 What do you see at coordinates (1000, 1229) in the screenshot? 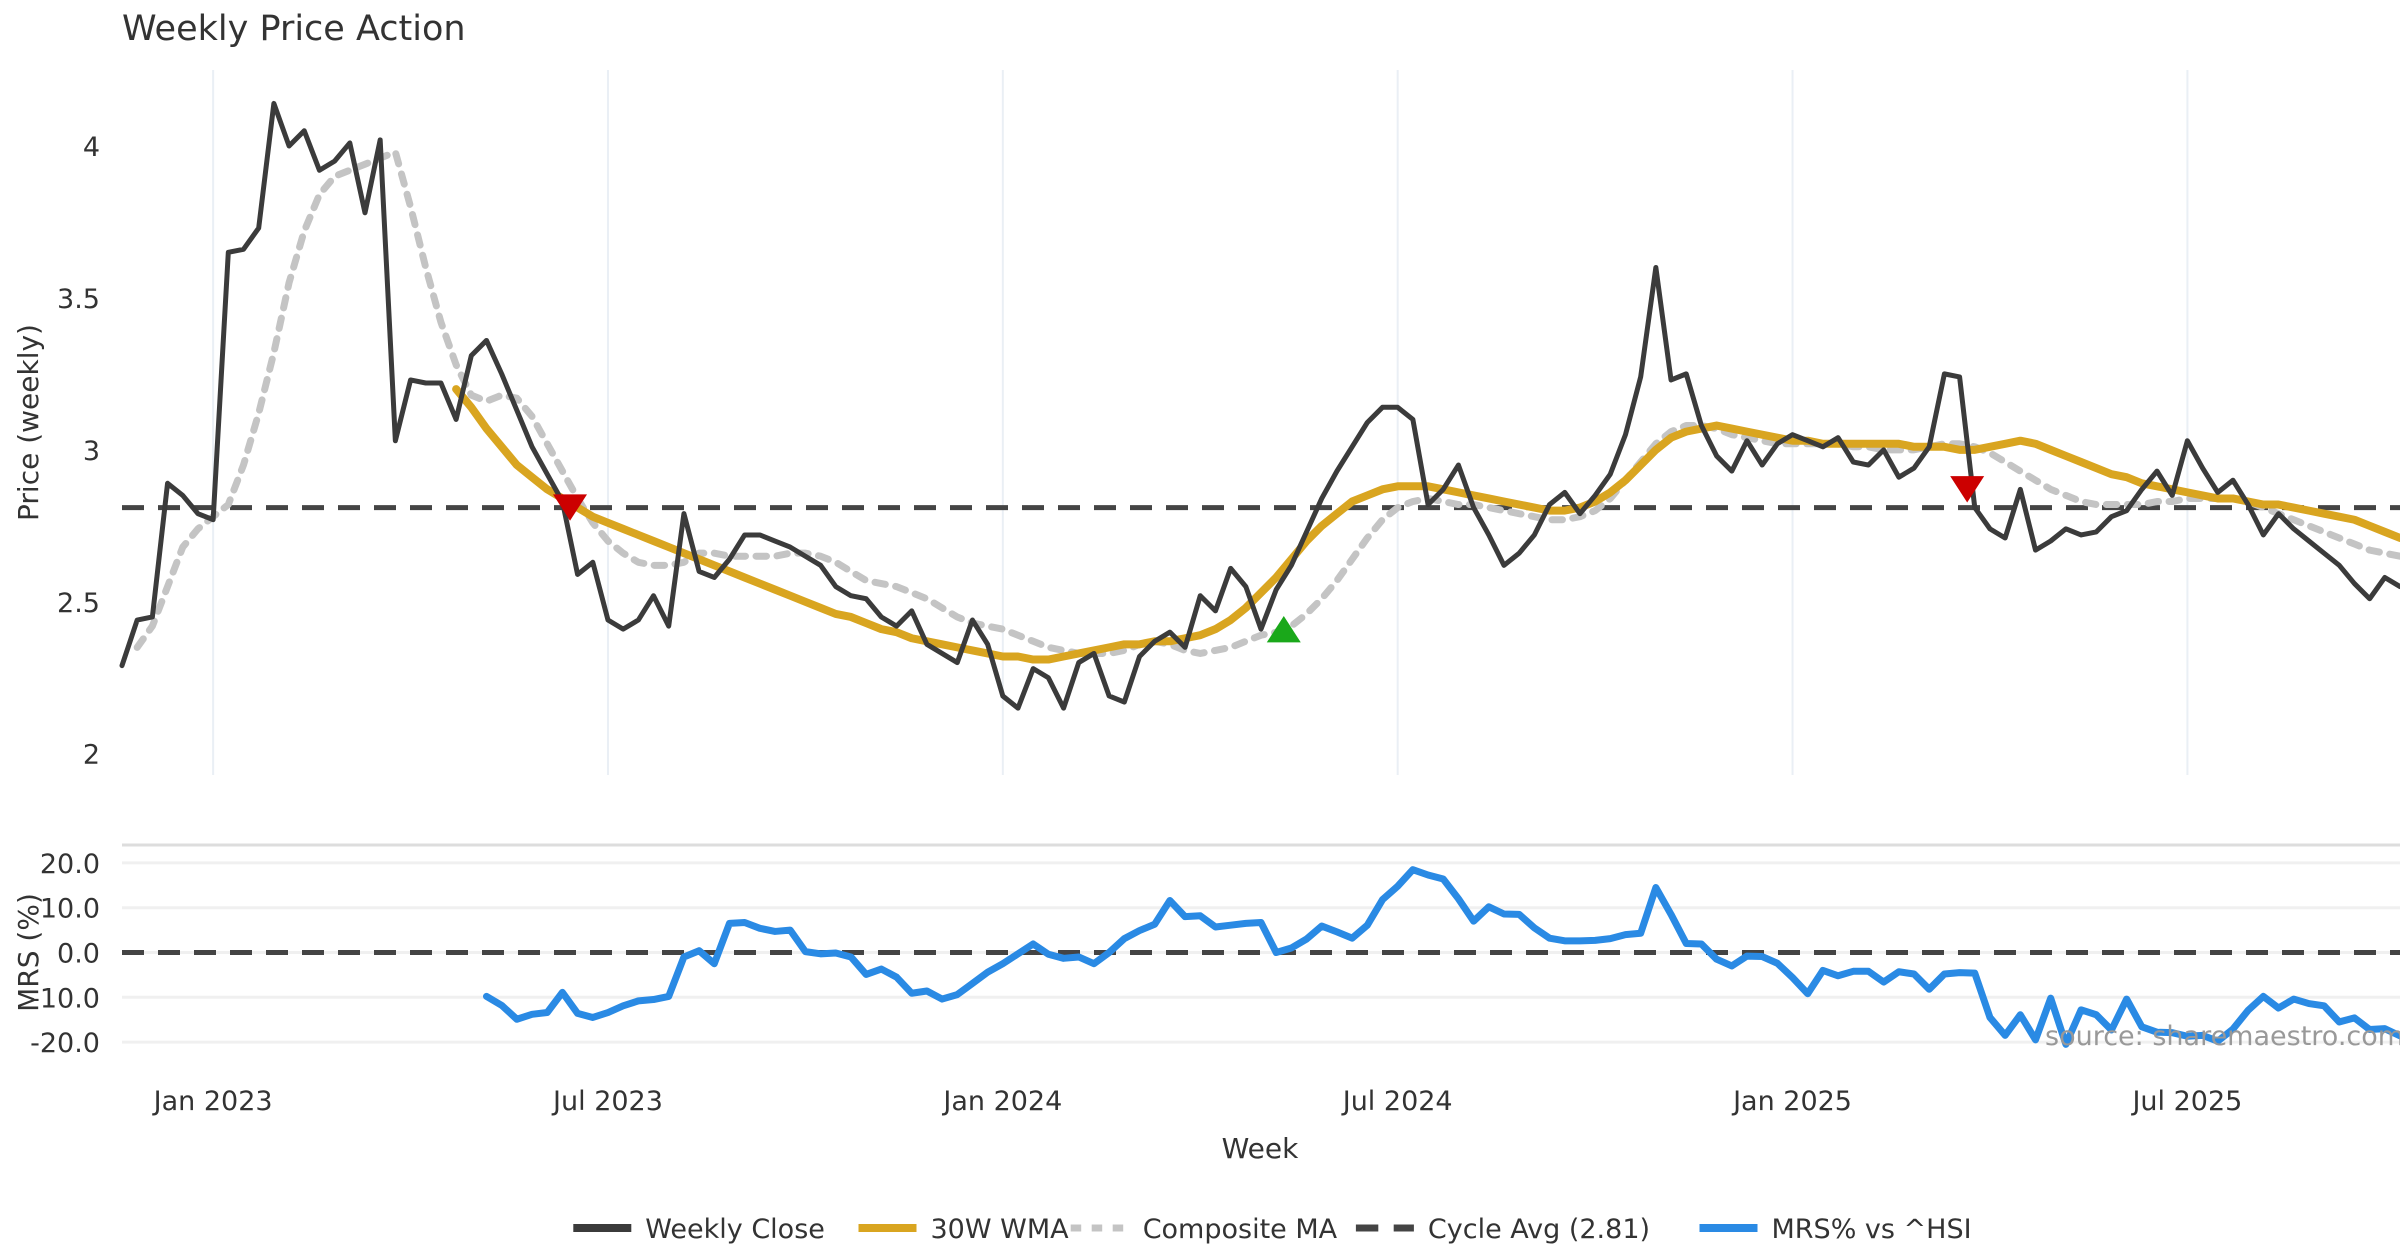
I see `legend-label: 30W WMA` at bounding box center [1000, 1229].